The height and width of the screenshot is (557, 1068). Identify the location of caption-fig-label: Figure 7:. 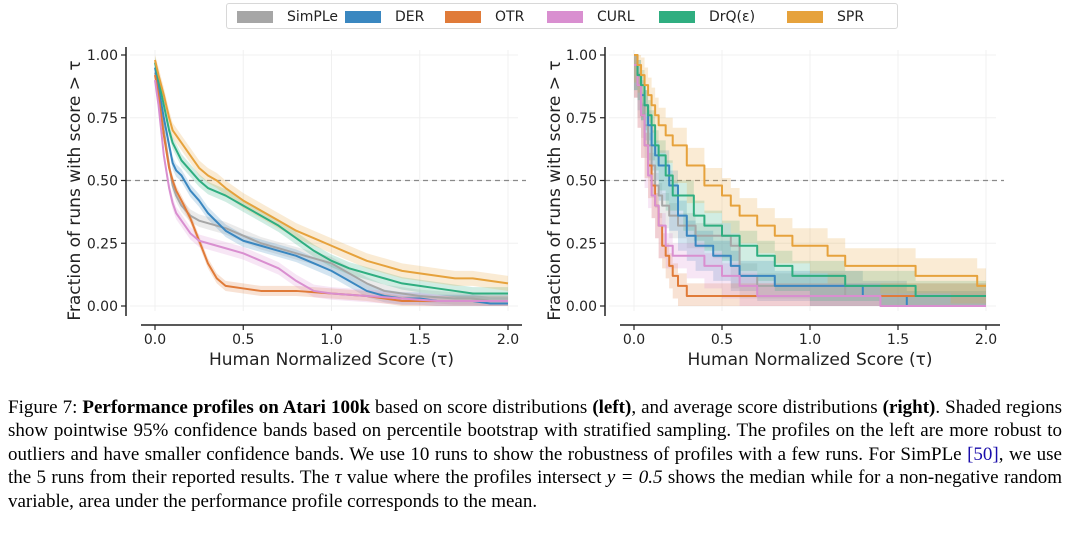
(45, 407).